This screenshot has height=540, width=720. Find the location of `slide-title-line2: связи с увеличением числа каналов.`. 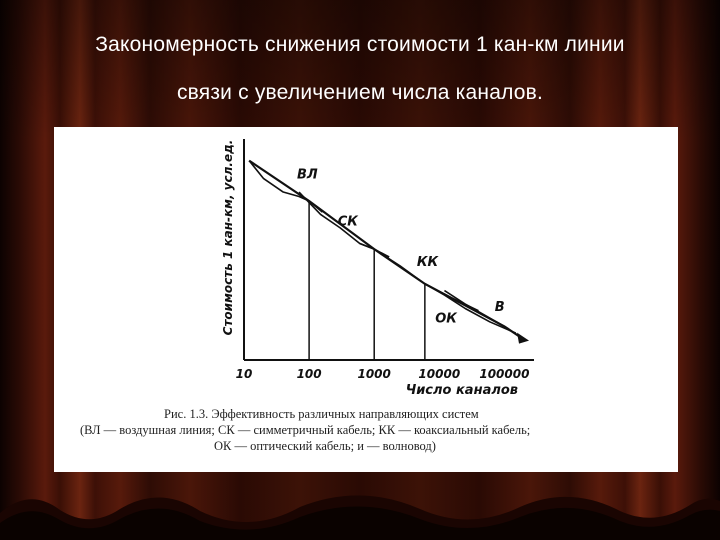

slide-title-line2: связи с увеличением числа каналов. is located at coordinates (360, 92).